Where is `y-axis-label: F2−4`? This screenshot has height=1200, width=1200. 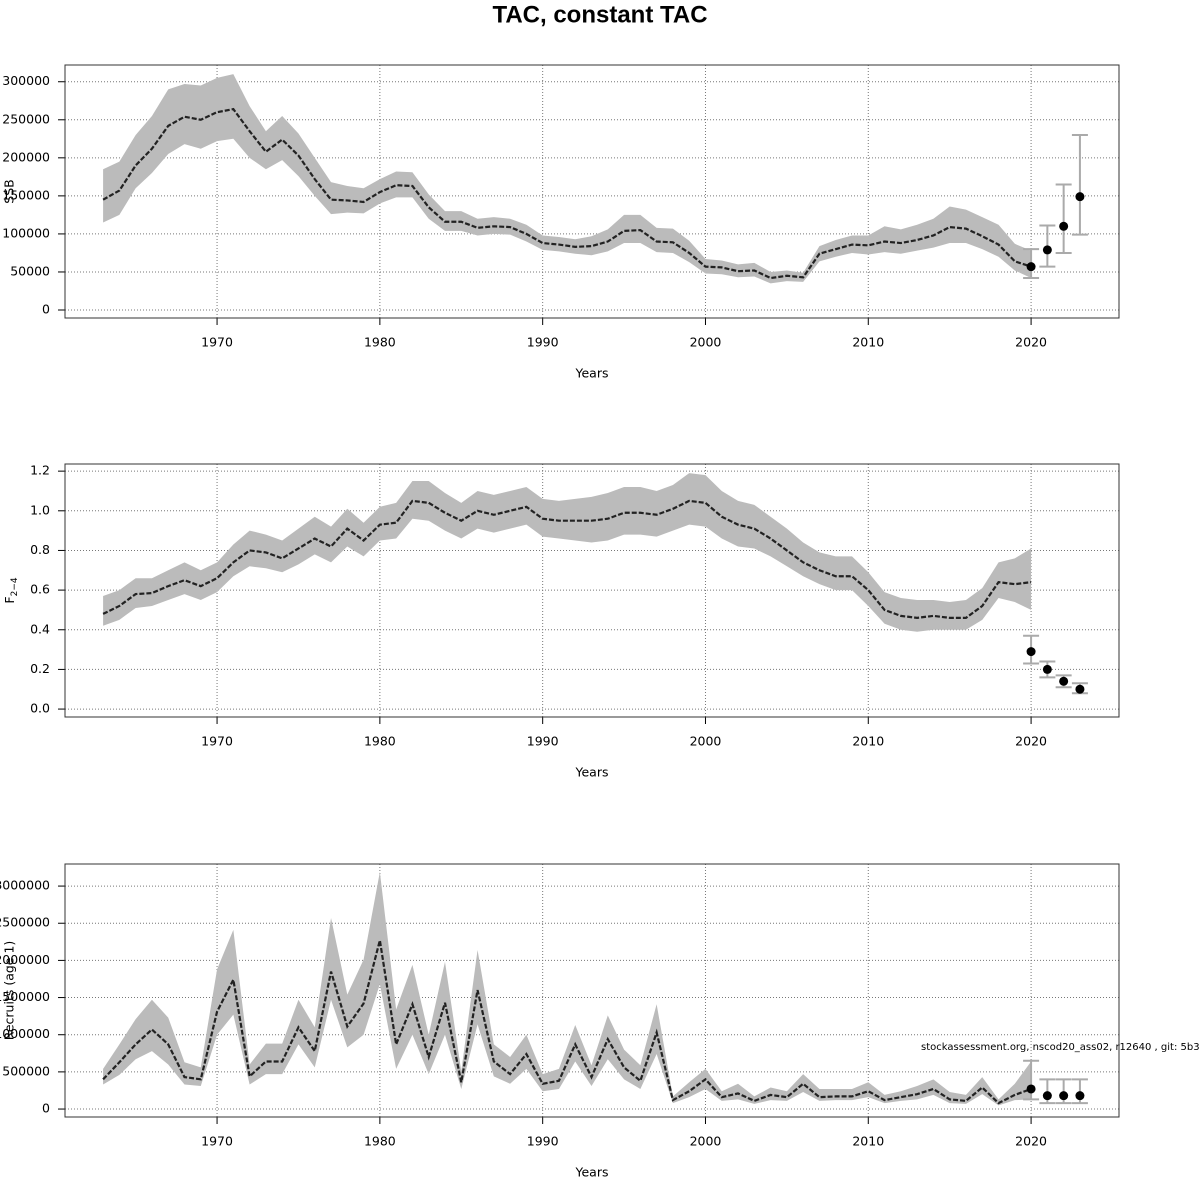 y-axis-label: F2−4 is located at coordinates (11, 590).